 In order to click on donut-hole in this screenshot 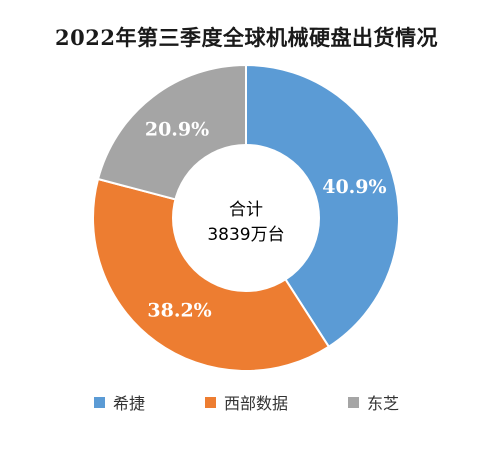, I will do `click(246, 218)`.